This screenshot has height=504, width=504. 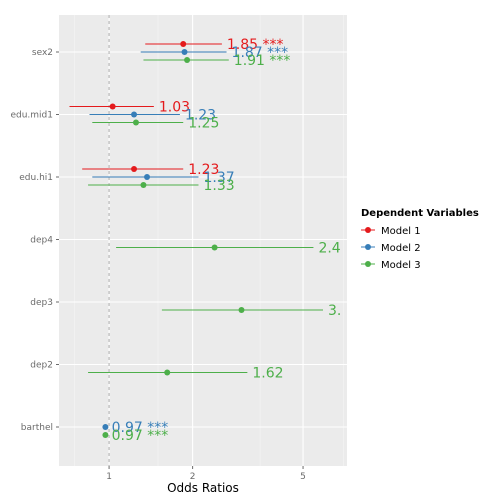 I want to click on value-label: 1.62, so click(x=267, y=374).